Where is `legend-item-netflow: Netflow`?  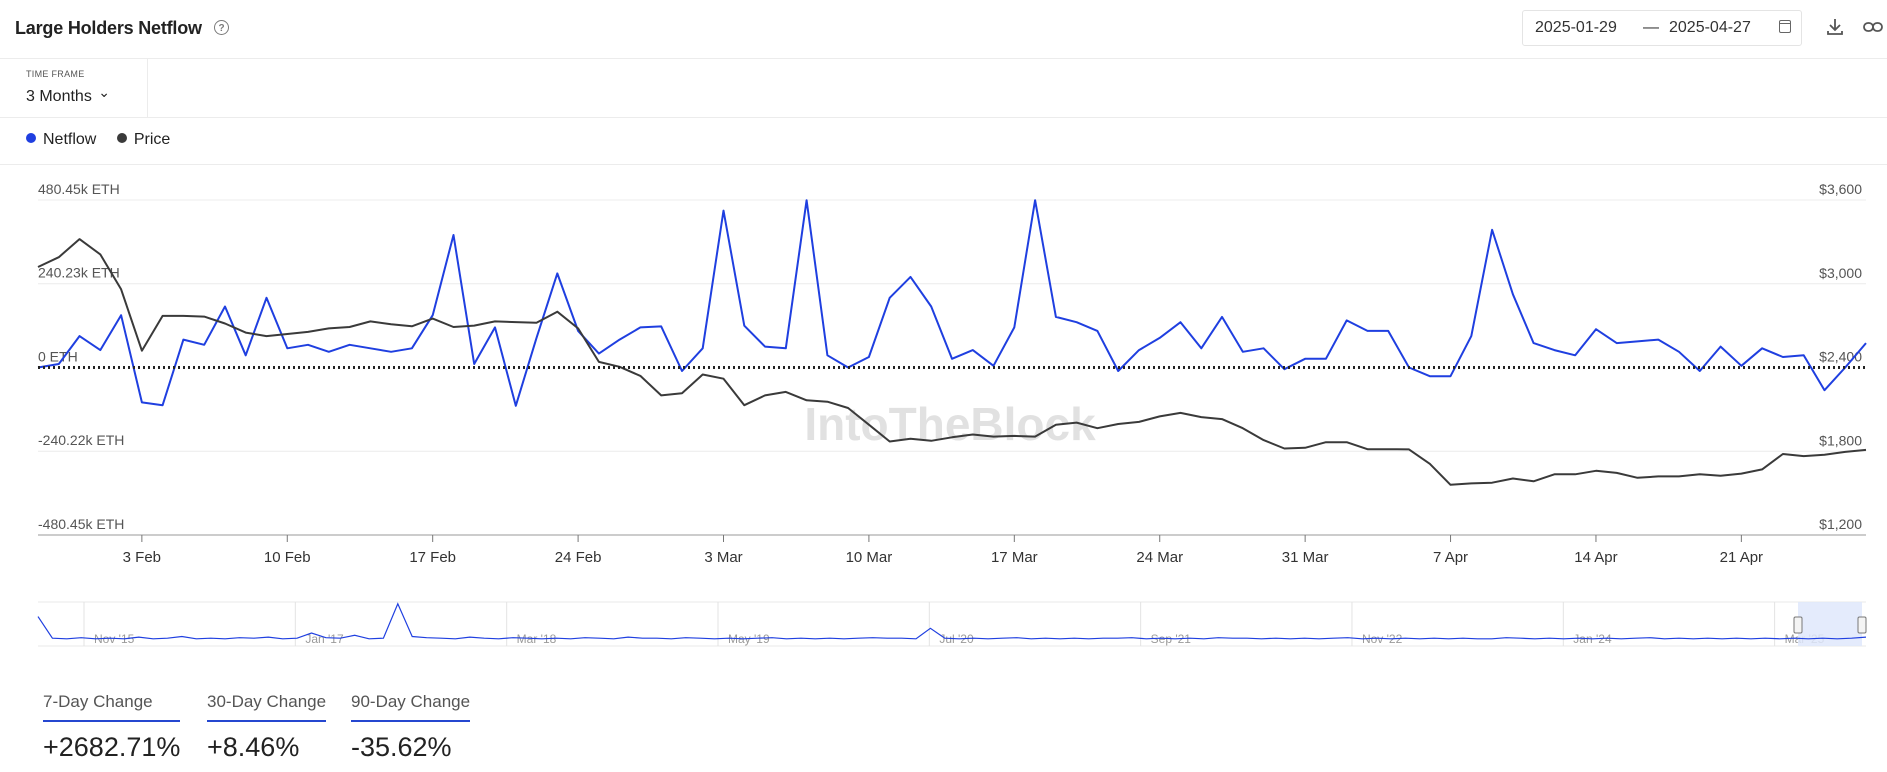 legend-item-netflow: Netflow is located at coordinates (61, 140).